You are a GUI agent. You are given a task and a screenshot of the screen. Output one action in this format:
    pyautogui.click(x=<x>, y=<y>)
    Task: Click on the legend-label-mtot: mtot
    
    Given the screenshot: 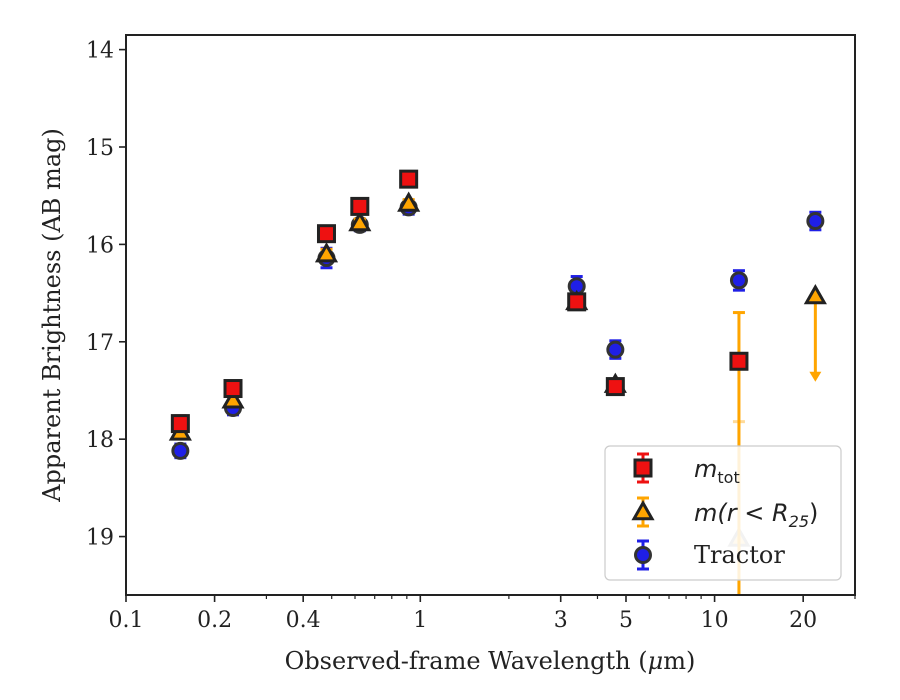 What is the action you would take?
    pyautogui.click(x=717, y=471)
    